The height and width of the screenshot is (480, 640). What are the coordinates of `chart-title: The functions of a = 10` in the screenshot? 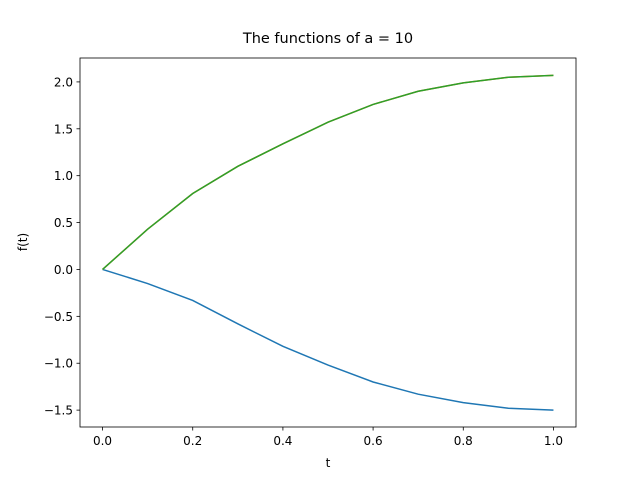 It's located at (327, 39).